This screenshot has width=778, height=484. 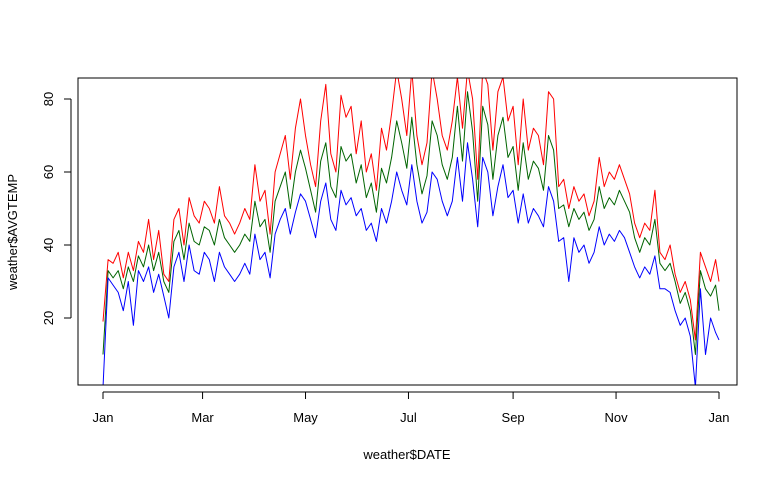 I want to click on x-axis: Jan Mar May Jul Sep Nov Jan, so click(x=411, y=408).